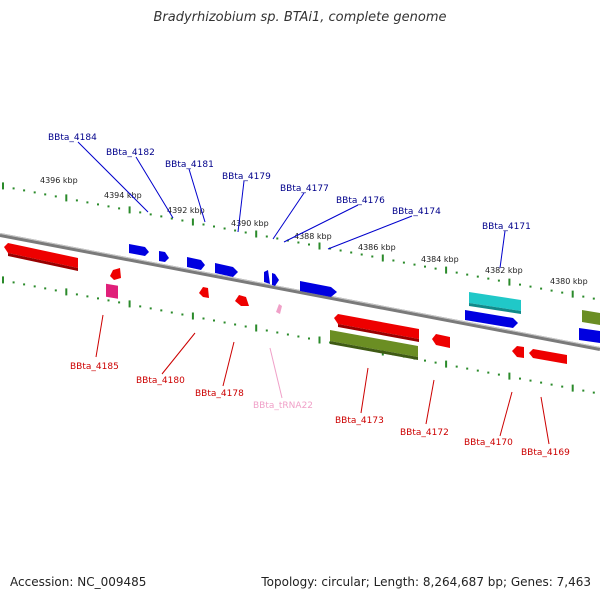 The image size is (600, 600). Describe the element at coordinates (250, 223) in the screenshot. I see `kbp-label: 4390 kbp` at that location.